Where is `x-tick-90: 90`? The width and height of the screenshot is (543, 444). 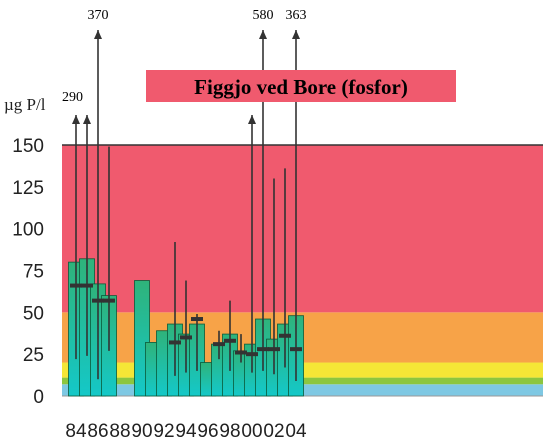 x-tick-90: 90 is located at coordinates (141, 431).